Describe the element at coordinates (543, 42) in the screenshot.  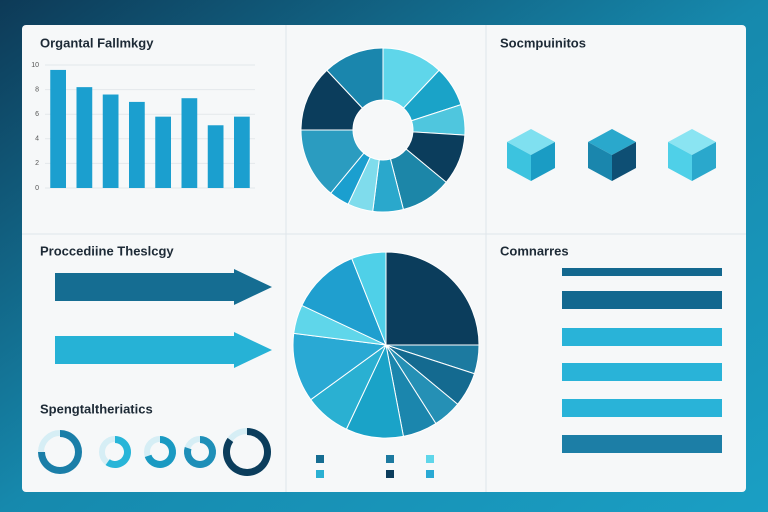
I see `panel-title: Socmpuinitos` at that location.